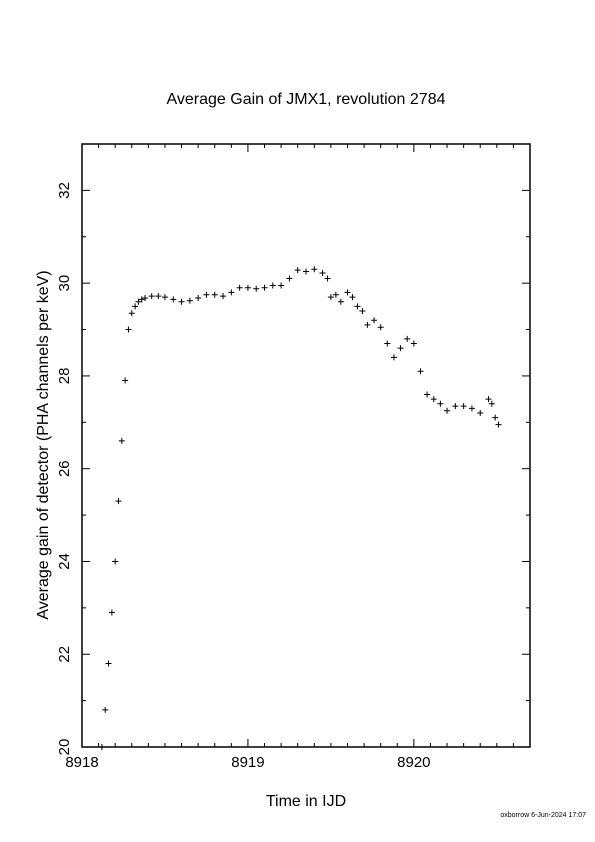 The height and width of the screenshot is (842, 595). What do you see at coordinates (64, 654) in the screenshot?
I see `y-tick-label: 22` at bounding box center [64, 654].